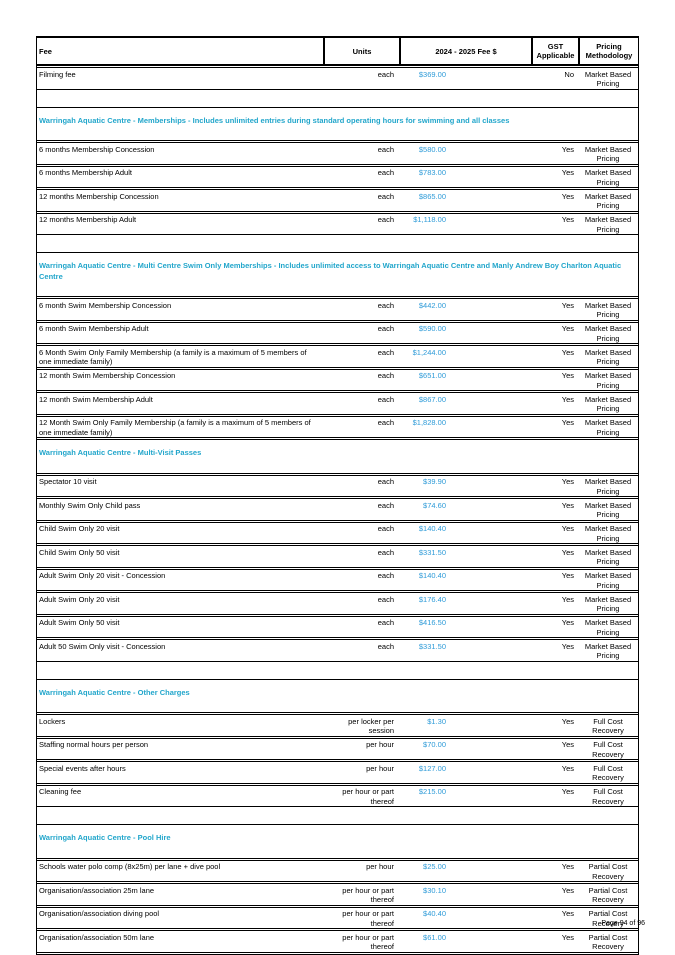 The height and width of the screenshot is (955, 675). What do you see at coordinates (79, 528) in the screenshot?
I see `fee-cell: Child Swim Only 20 visit` at bounding box center [79, 528].